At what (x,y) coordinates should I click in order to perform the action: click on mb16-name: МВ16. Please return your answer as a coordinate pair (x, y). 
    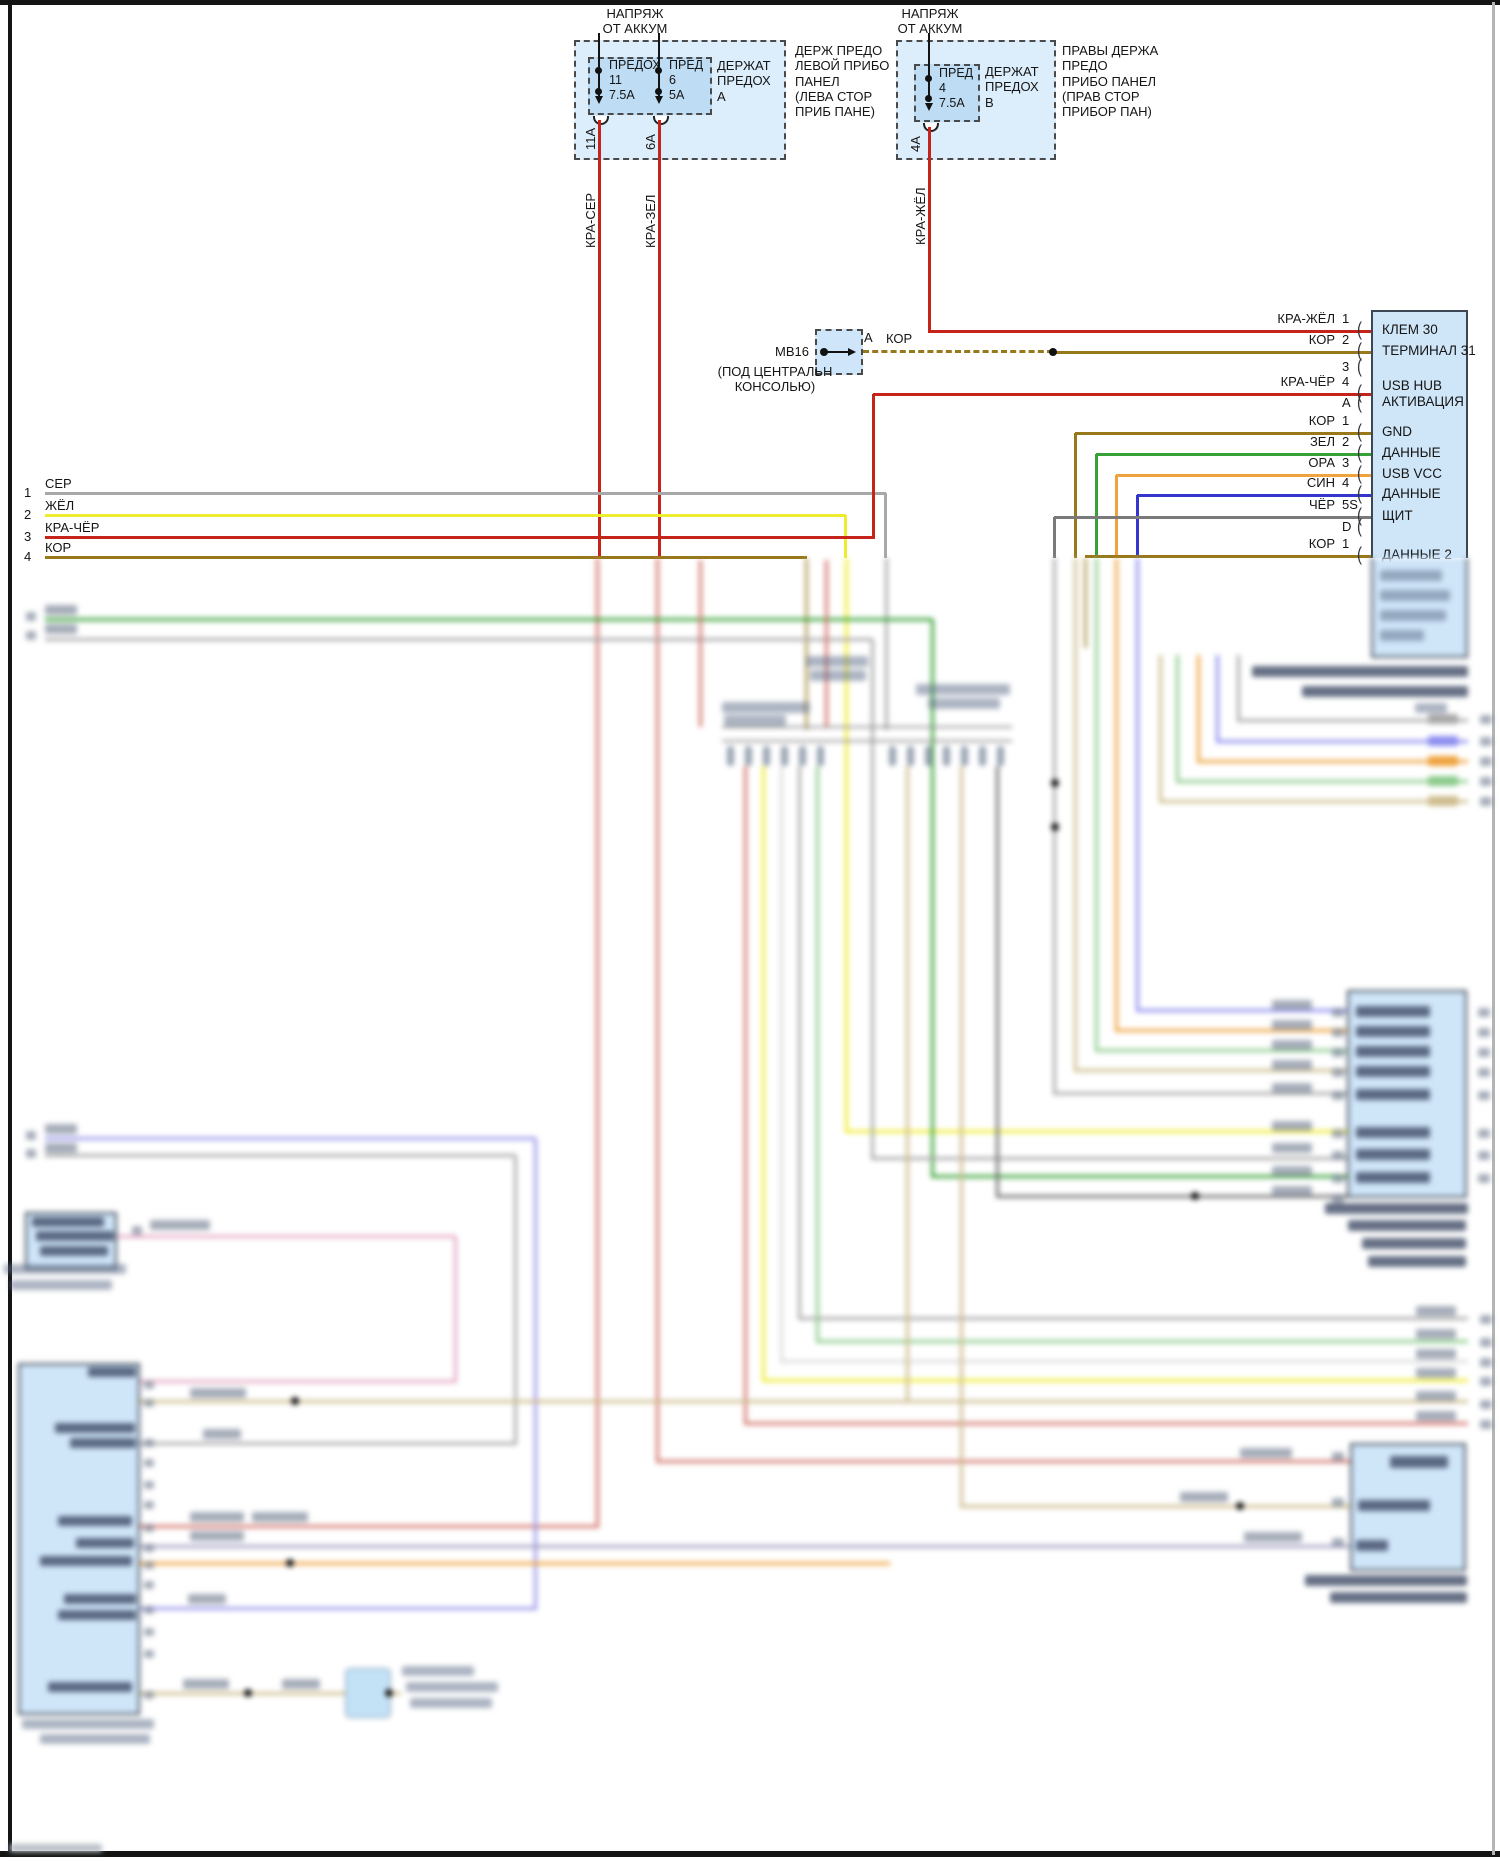
    Looking at the image, I should click on (792, 351).